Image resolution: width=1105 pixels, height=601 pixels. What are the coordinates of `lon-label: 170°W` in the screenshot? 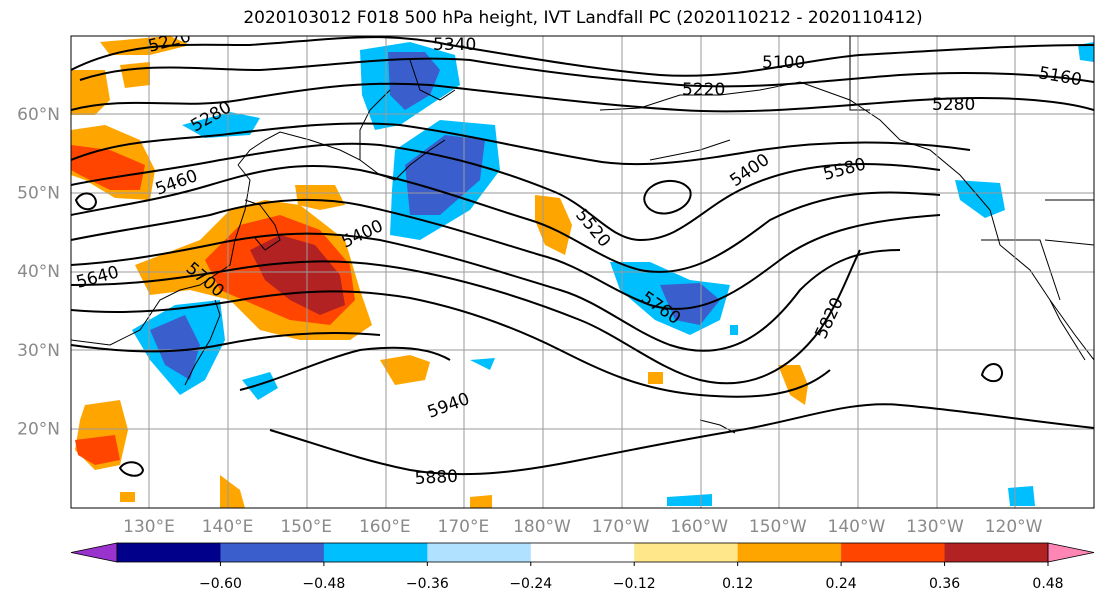 It's located at (621, 527).